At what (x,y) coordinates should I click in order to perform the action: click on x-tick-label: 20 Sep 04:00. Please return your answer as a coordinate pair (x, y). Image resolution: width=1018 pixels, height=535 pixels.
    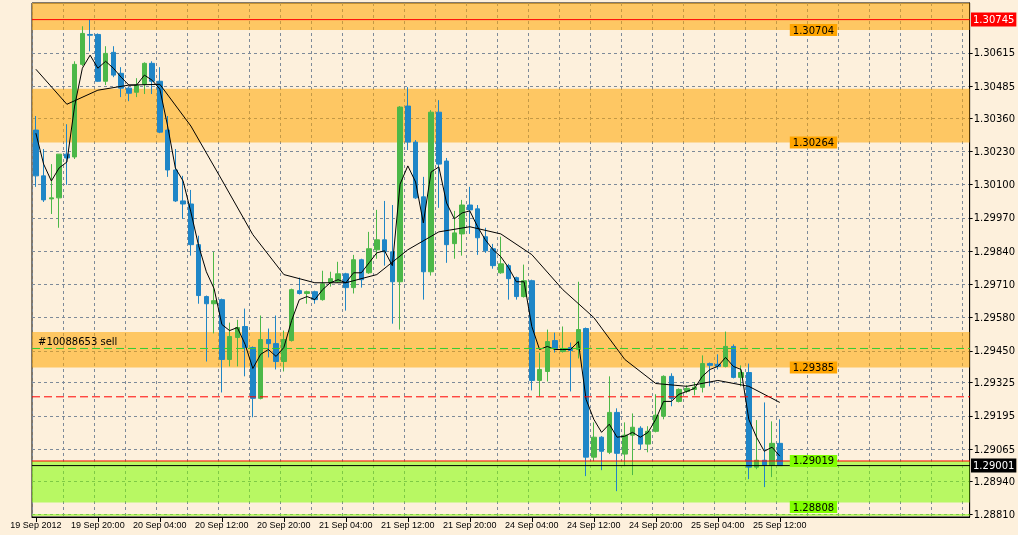
    Looking at the image, I should click on (160, 524).